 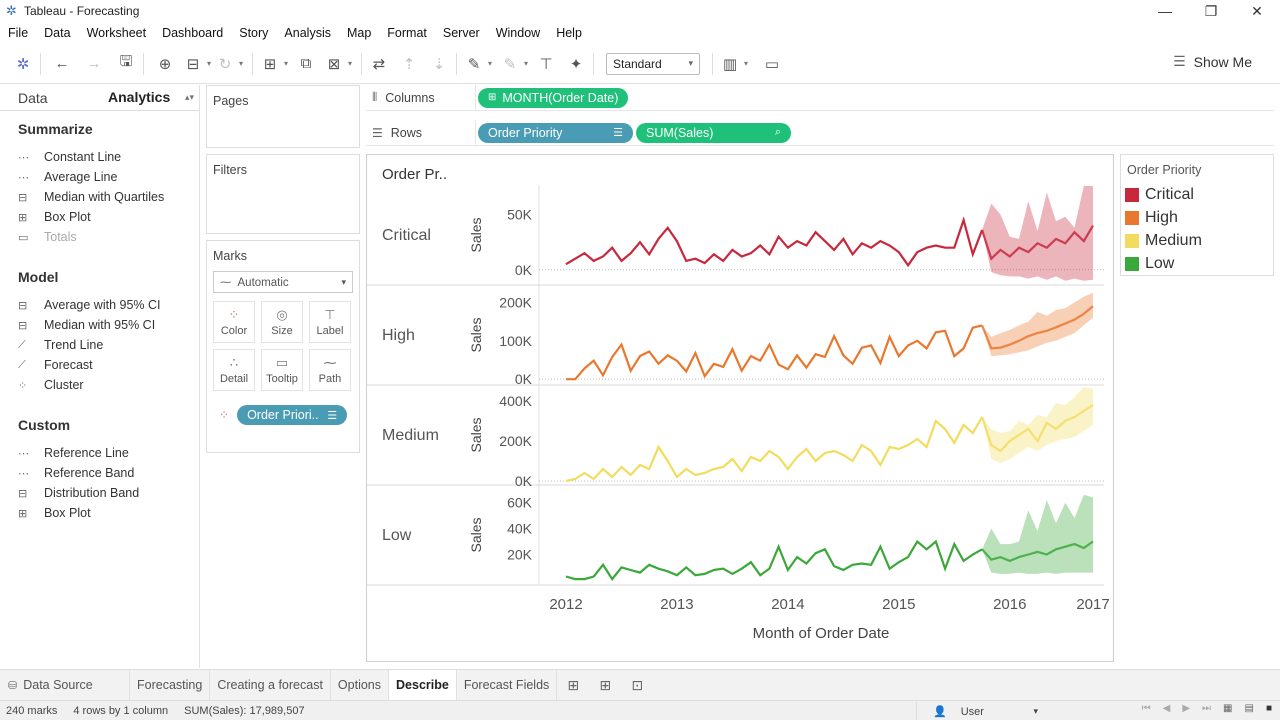 I want to click on analytics-item-reference-band: ⋯ Reference Band, so click(x=108, y=473).